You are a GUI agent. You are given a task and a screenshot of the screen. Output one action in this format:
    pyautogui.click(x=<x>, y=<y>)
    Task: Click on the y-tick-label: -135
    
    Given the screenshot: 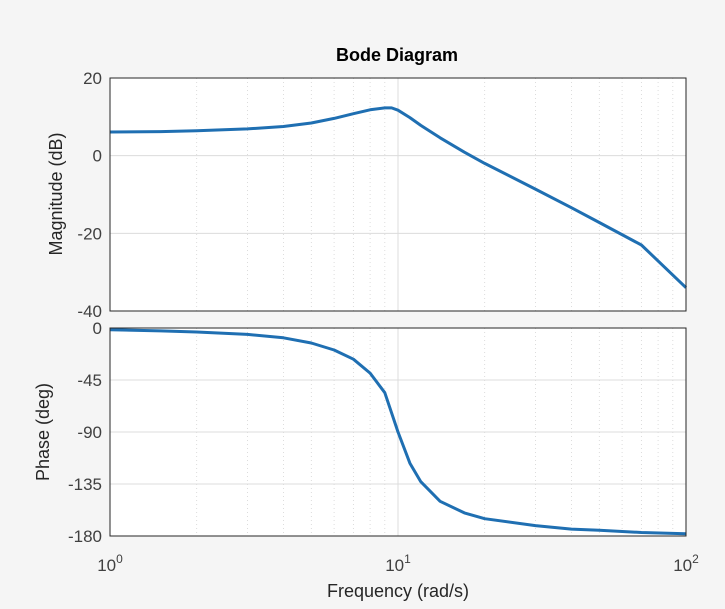 What is the action you would take?
    pyautogui.click(x=85, y=484)
    